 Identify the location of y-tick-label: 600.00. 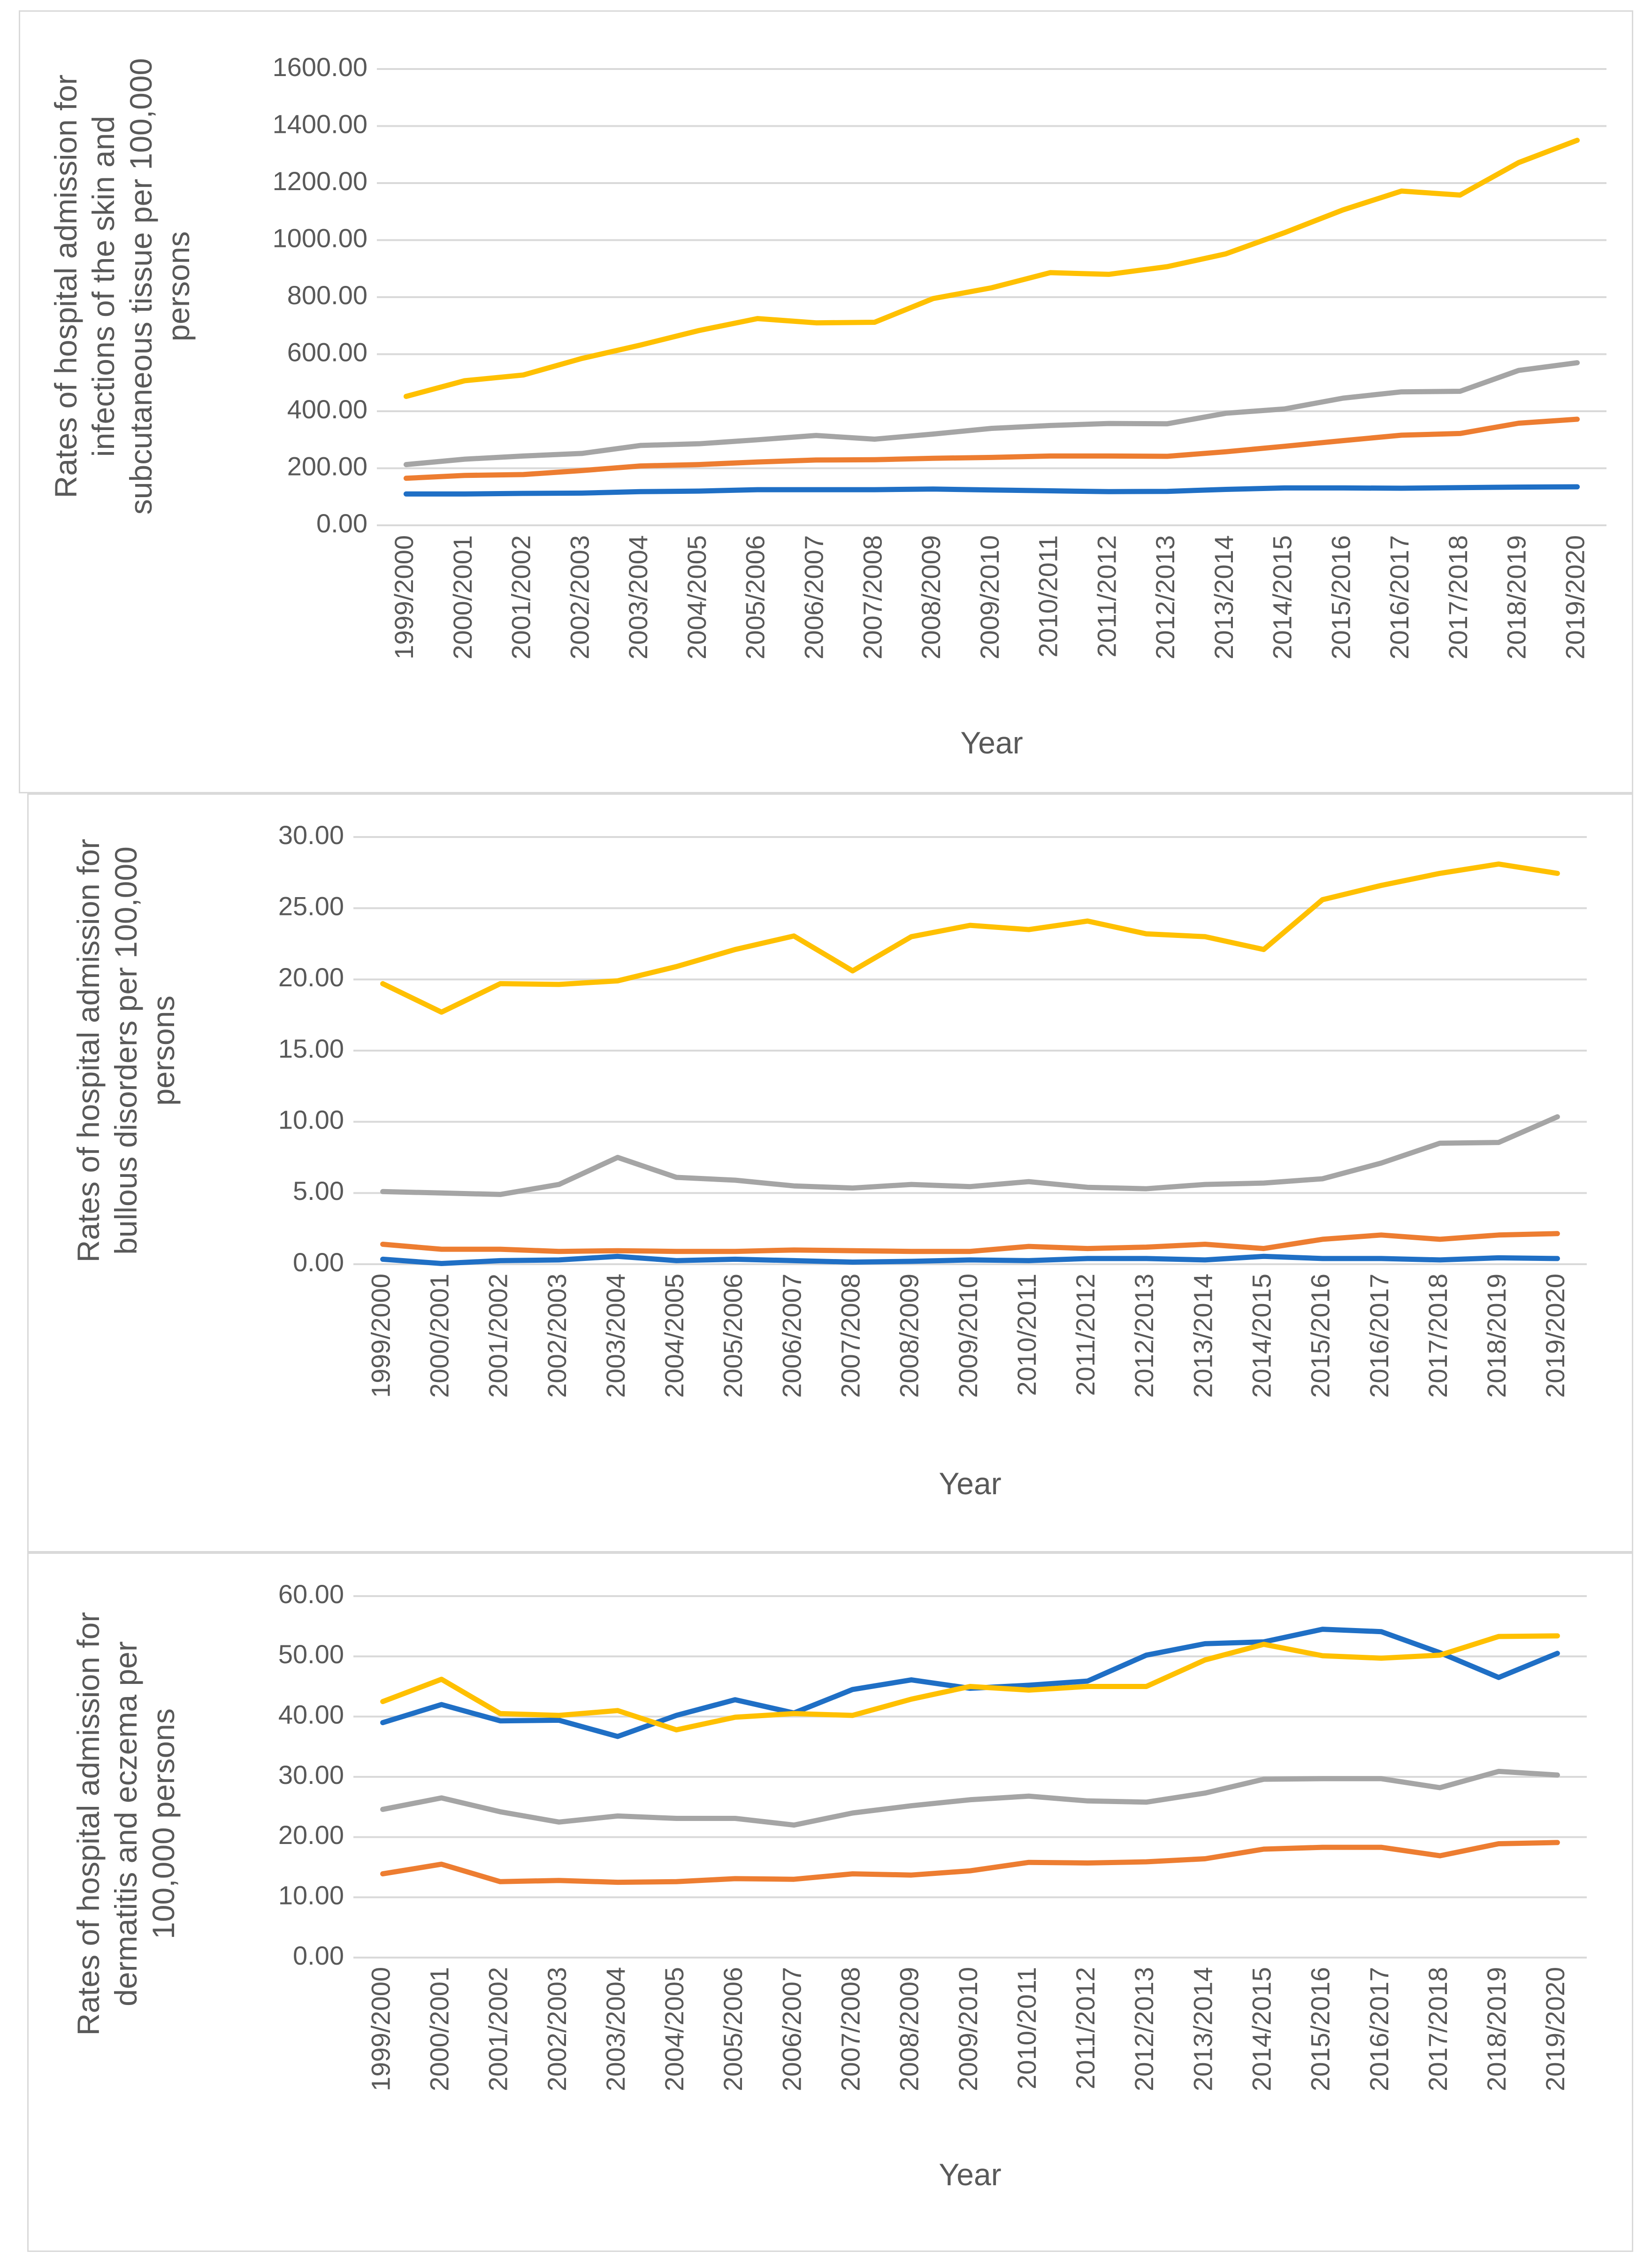
(327, 352).